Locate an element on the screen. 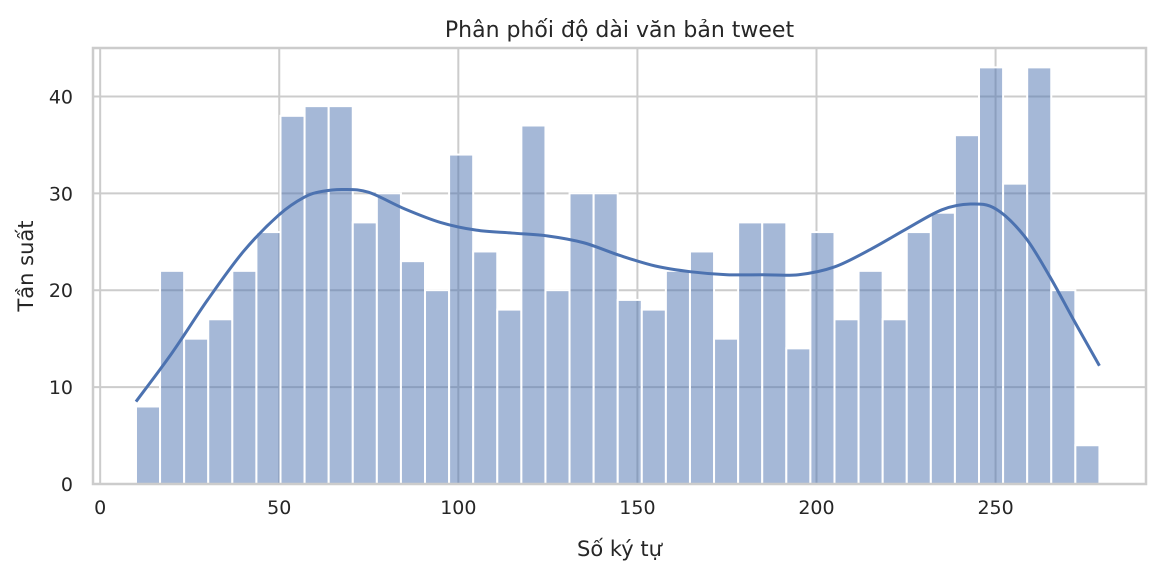 This screenshot has height=574, width=1176. x-tick-label: 50 is located at coordinates (279, 508).